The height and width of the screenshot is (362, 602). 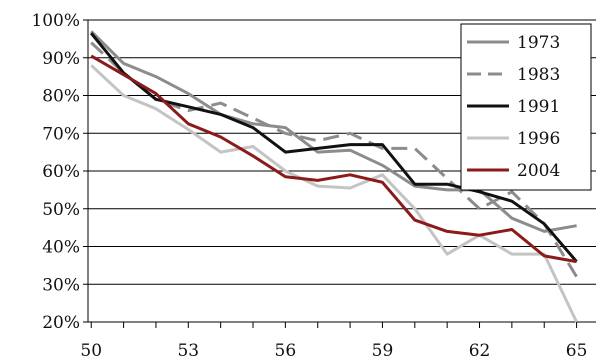 What do you see at coordinates (61, 97) in the screenshot?
I see `y-tick-label: 80%` at bounding box center [61, 97].